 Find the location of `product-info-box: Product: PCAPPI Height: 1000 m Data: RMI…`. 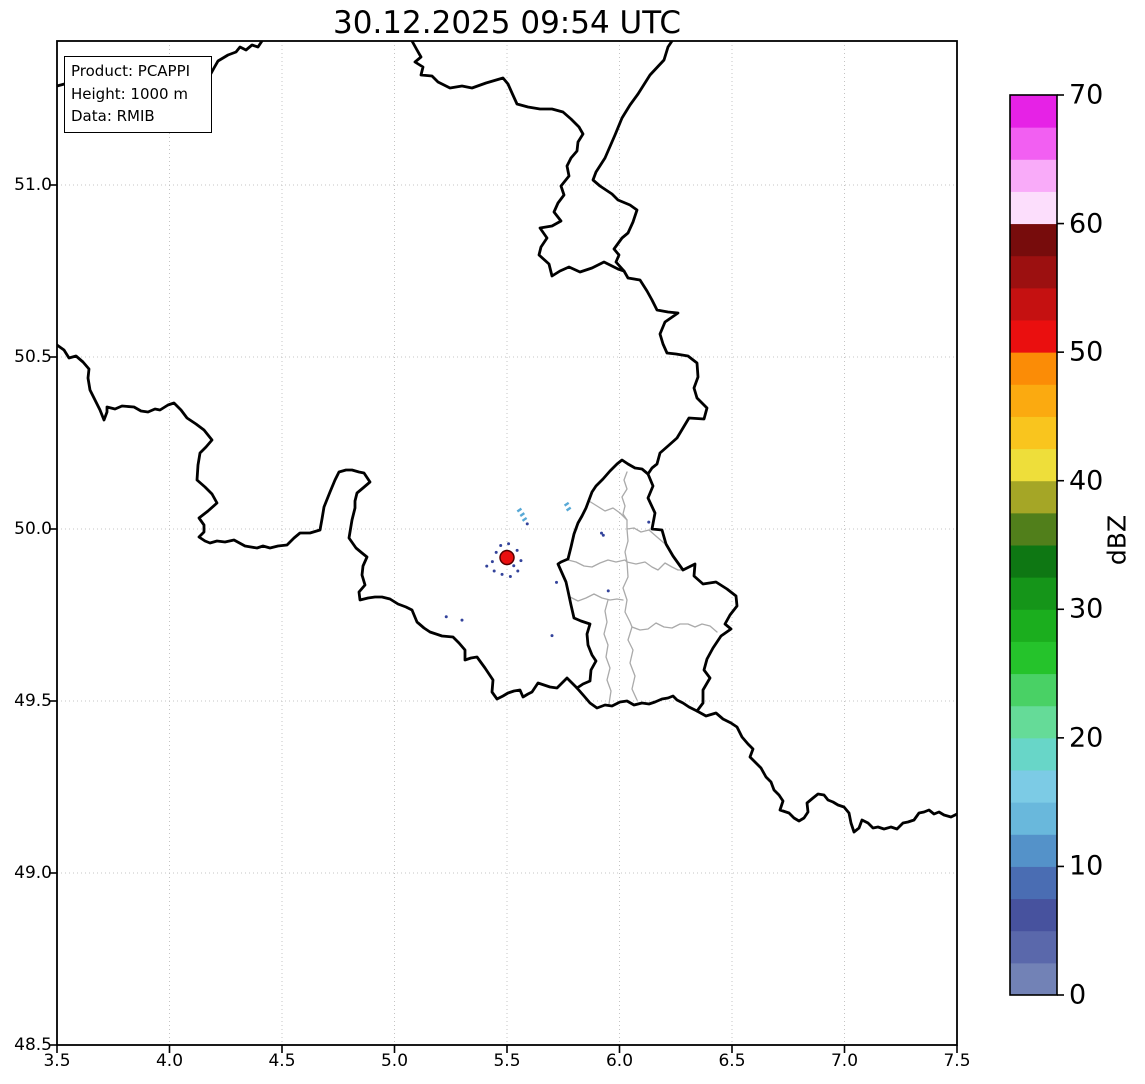

product-info-box: Product: PCAPPI Height: 1000 m Data: RMI… is located at coordinates (138, 94).